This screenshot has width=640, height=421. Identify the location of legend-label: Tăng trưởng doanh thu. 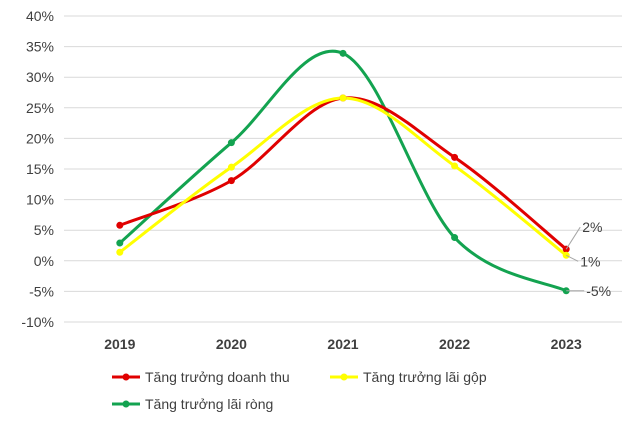
(217, 377).